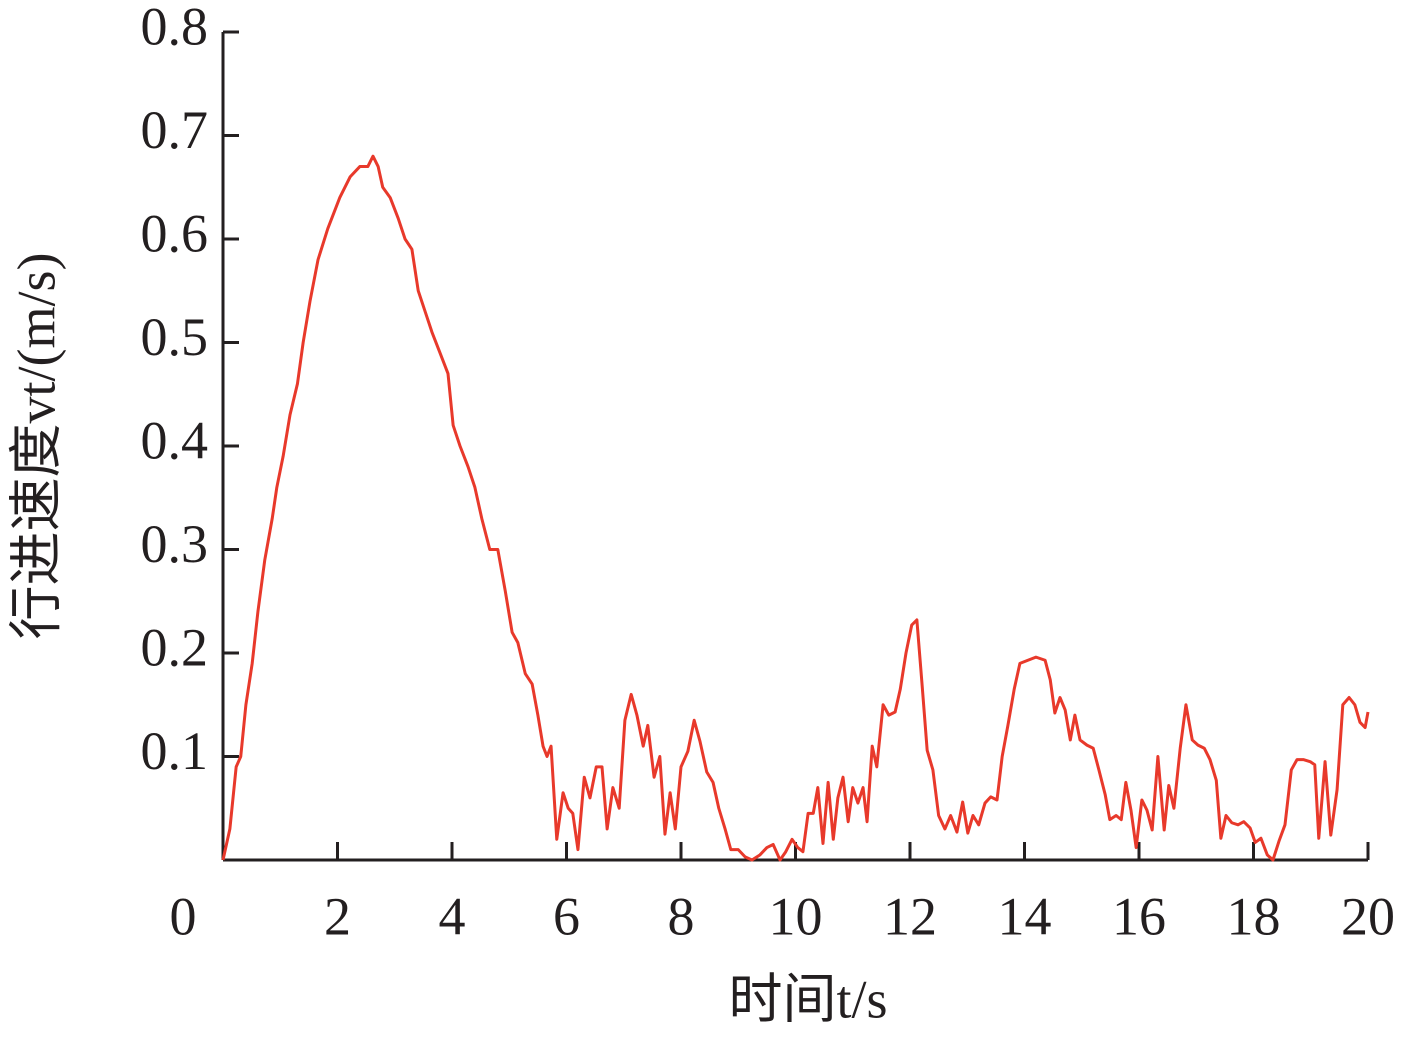 Image resolution: width=1403 pixels, height=1048 pixels. What do you see at coordinates (1025, 916) in the screenshot?
I see `x-tick-label: 14` at bounding box center [1025, 916].